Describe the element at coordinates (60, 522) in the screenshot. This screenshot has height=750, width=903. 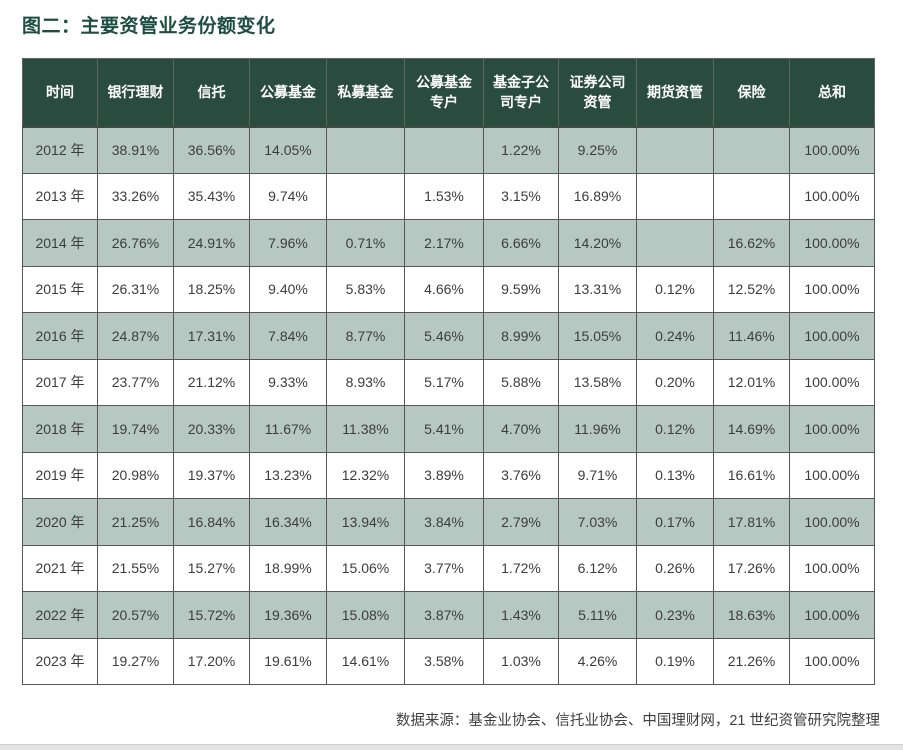
I see `year-cell: 2020 年` at that location.